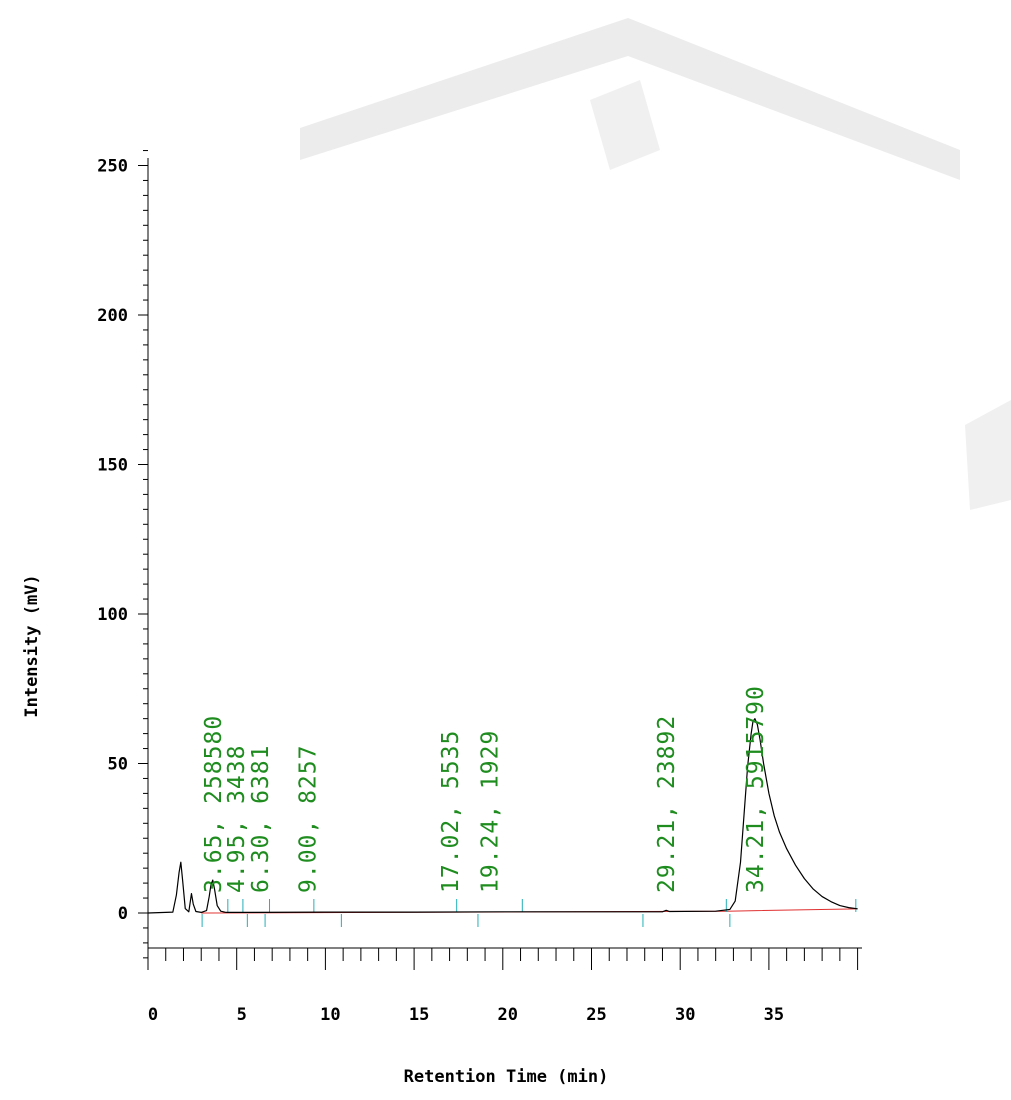 This screenshot has height=1100, width=1011. What do you see at coordinates (112, 466) in the screenshot?
I see `y-tick-label: 150` at bounding box center [112, 466].